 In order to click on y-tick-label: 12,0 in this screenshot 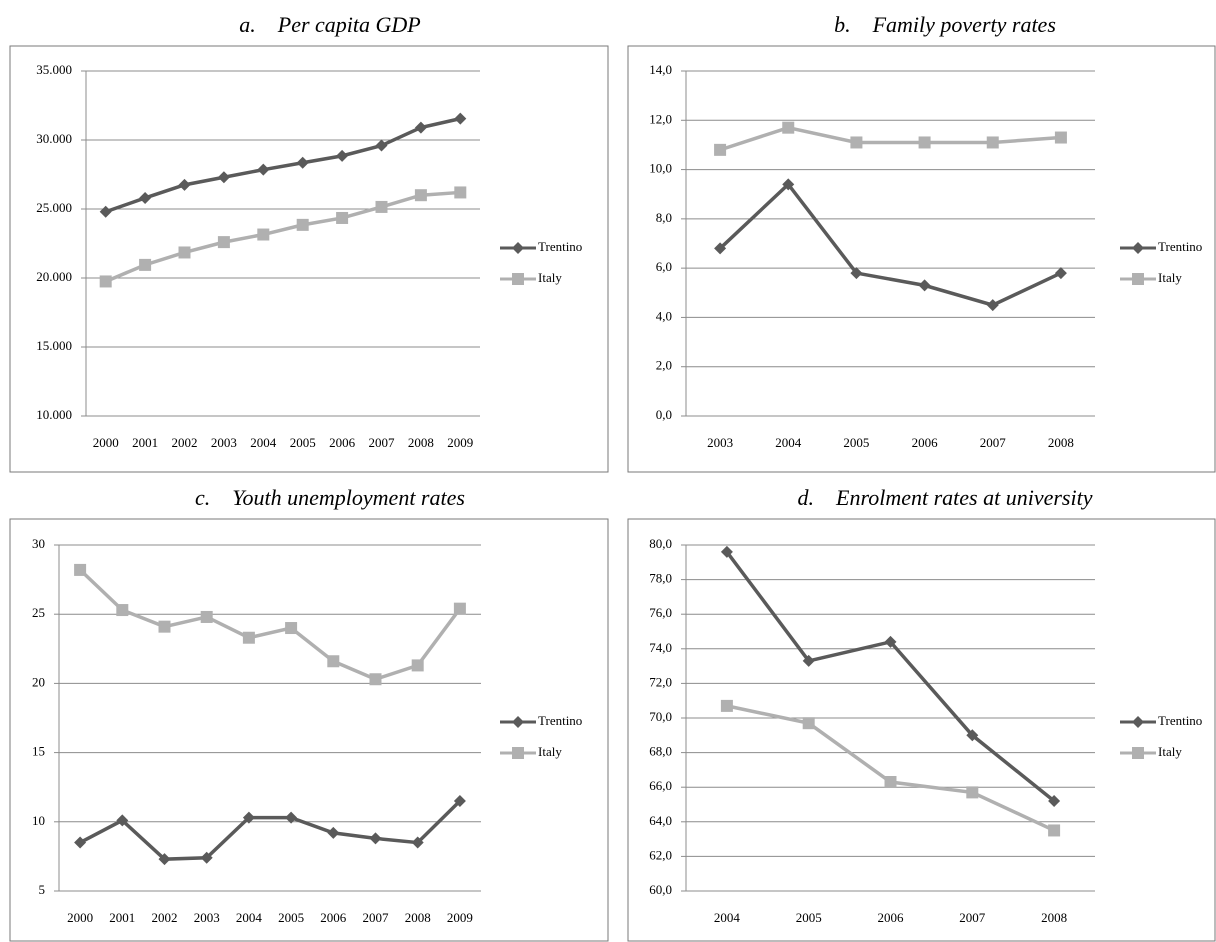, I will do `click(660, 118)`.